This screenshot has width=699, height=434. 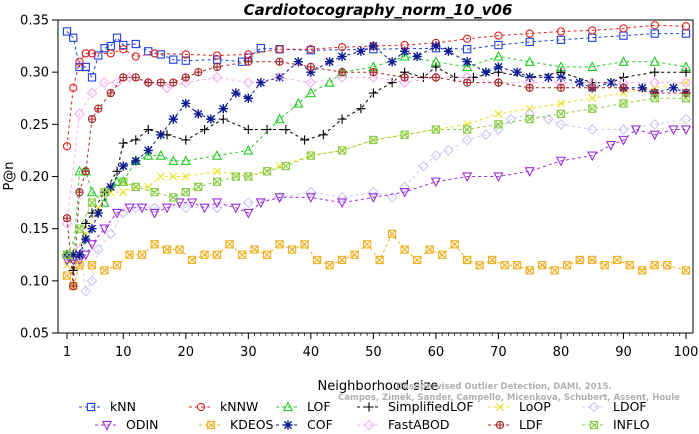 What do you see at coordinates (304, 424) in the screenshot?
I see `legend-item-cof: COF` at bounding box center [304, 424].